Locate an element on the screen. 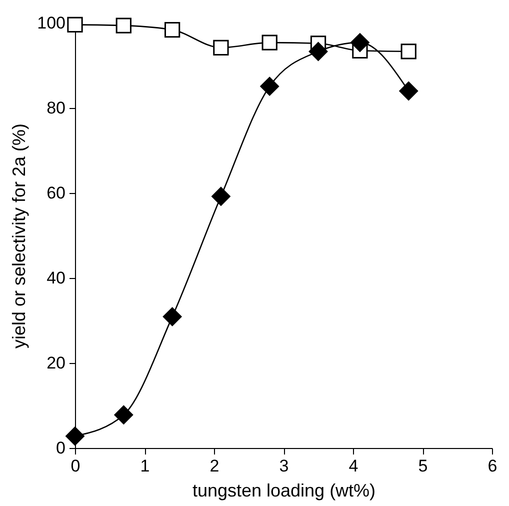  y-tick-label: 20 is located at coordinates (56, 363).